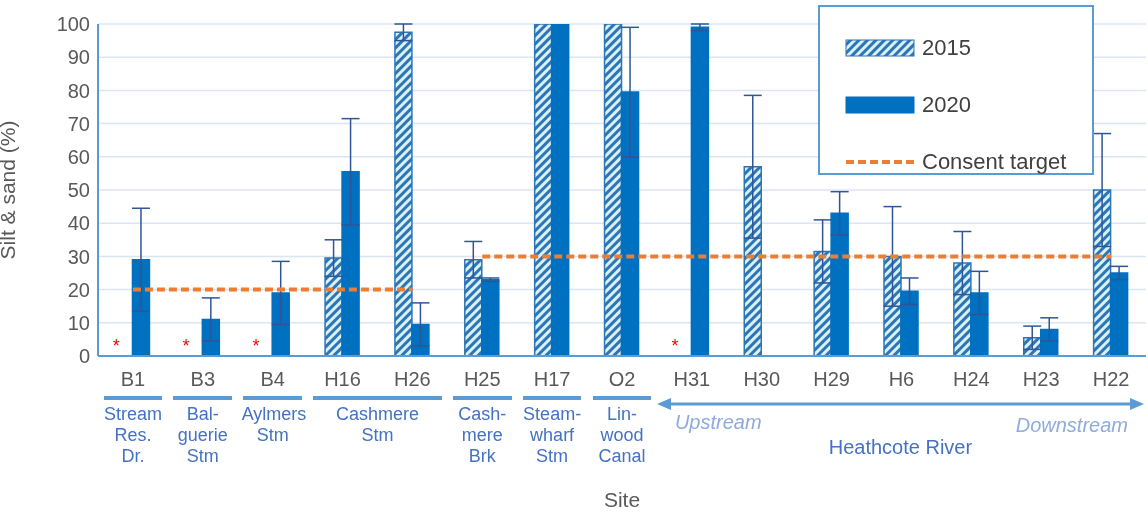 The width and height of the screenshot is (1148, 515). What do you see at coordinates (994, 161) in the screenshot?
I see `legend-label: Consent target` at bounding box center [994, 161].